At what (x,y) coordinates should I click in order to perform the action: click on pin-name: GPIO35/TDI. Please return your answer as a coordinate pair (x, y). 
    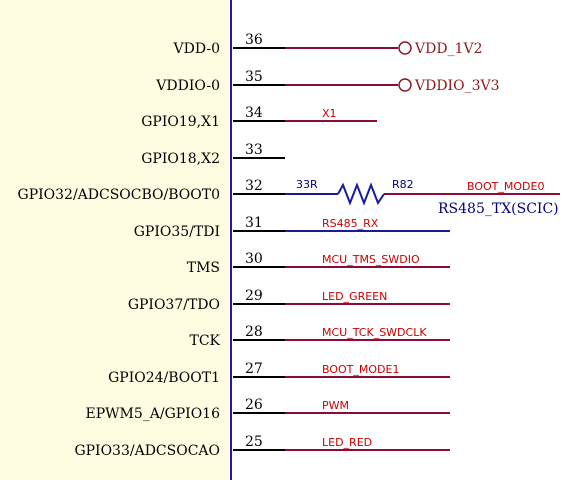
    Looking at the image, I should click on (177, 232).